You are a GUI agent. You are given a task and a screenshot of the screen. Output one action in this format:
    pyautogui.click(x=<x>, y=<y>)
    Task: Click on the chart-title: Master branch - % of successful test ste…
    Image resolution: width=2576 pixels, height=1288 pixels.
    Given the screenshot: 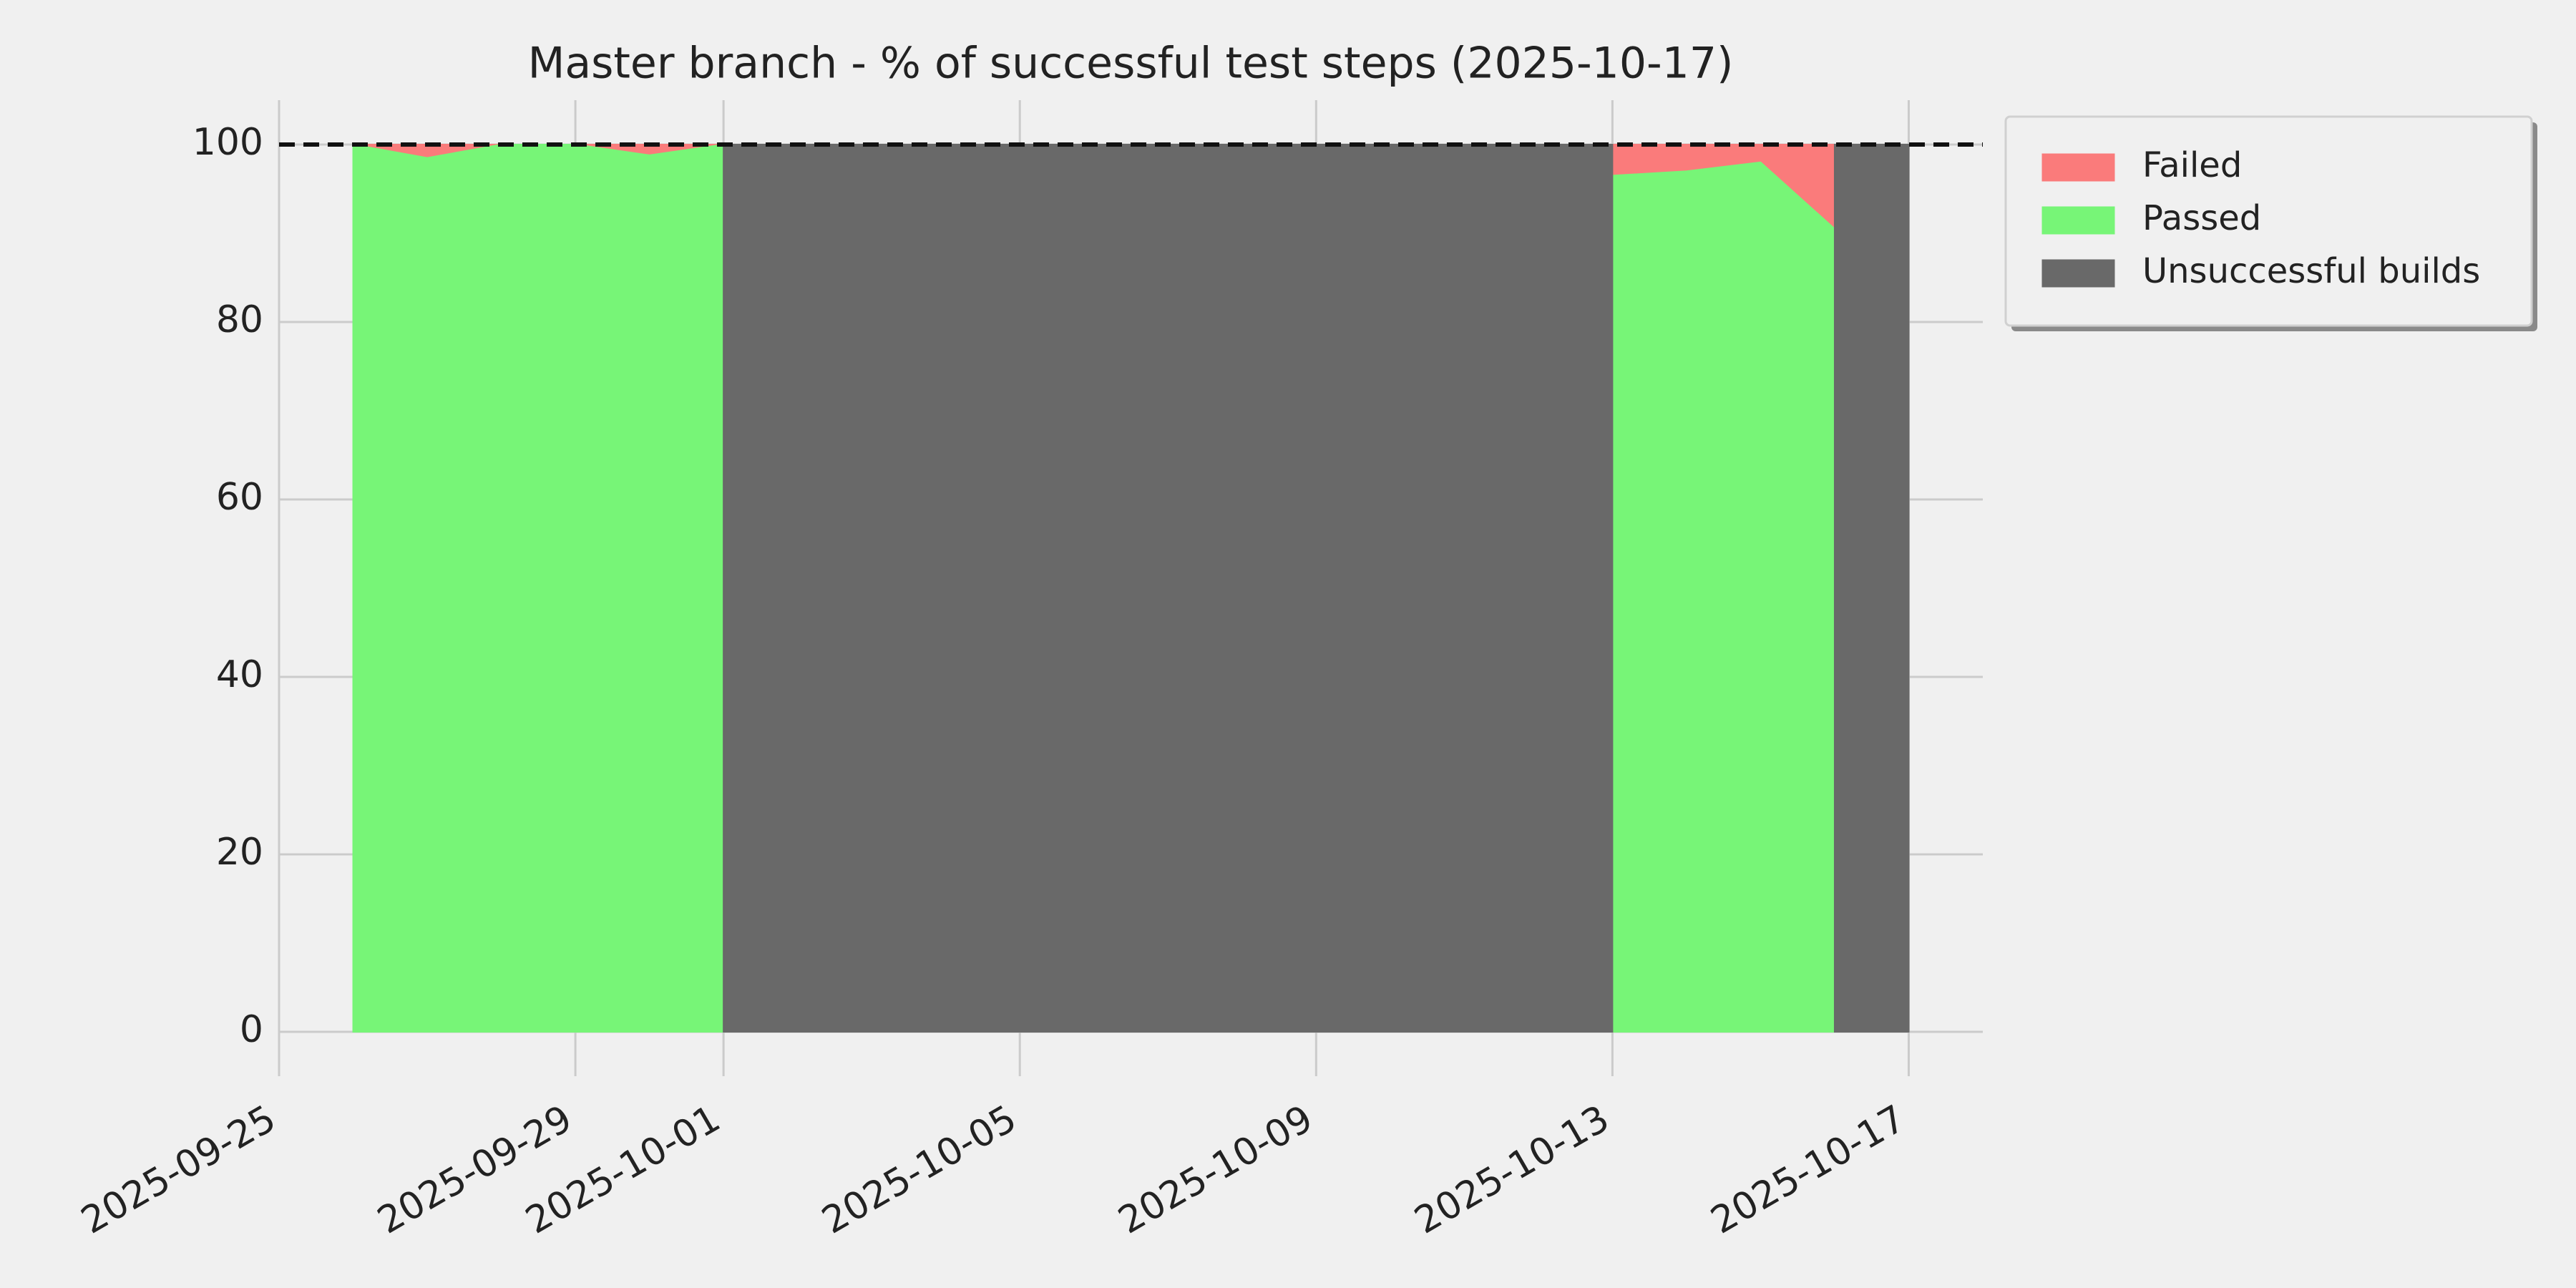 What is the action you would take?
    pyautogui.click(x=1131, y=64)
    